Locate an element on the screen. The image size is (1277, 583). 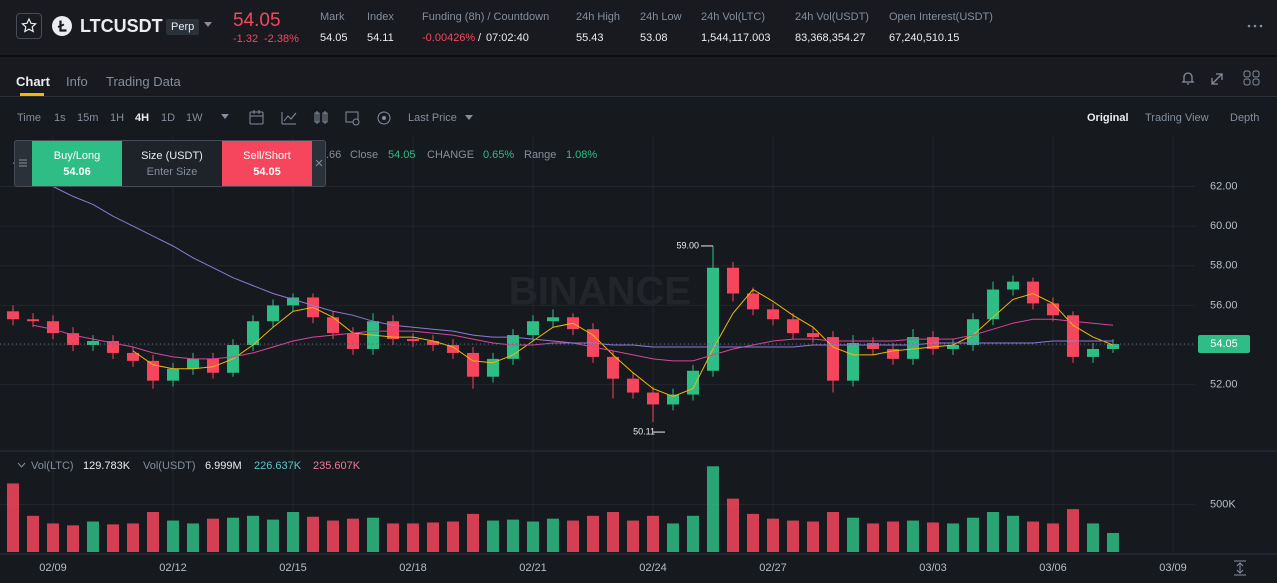
stat-value: 67,240,510.15 is located at coordinates (924, 38).